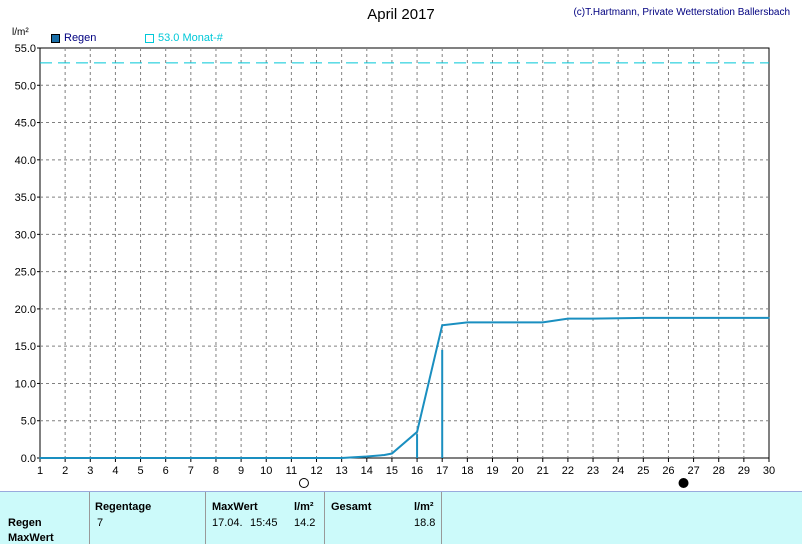  Describe the element at coordinates (25, 347) in the screenshot. I see `y-tick-label: 15.0` at that location.